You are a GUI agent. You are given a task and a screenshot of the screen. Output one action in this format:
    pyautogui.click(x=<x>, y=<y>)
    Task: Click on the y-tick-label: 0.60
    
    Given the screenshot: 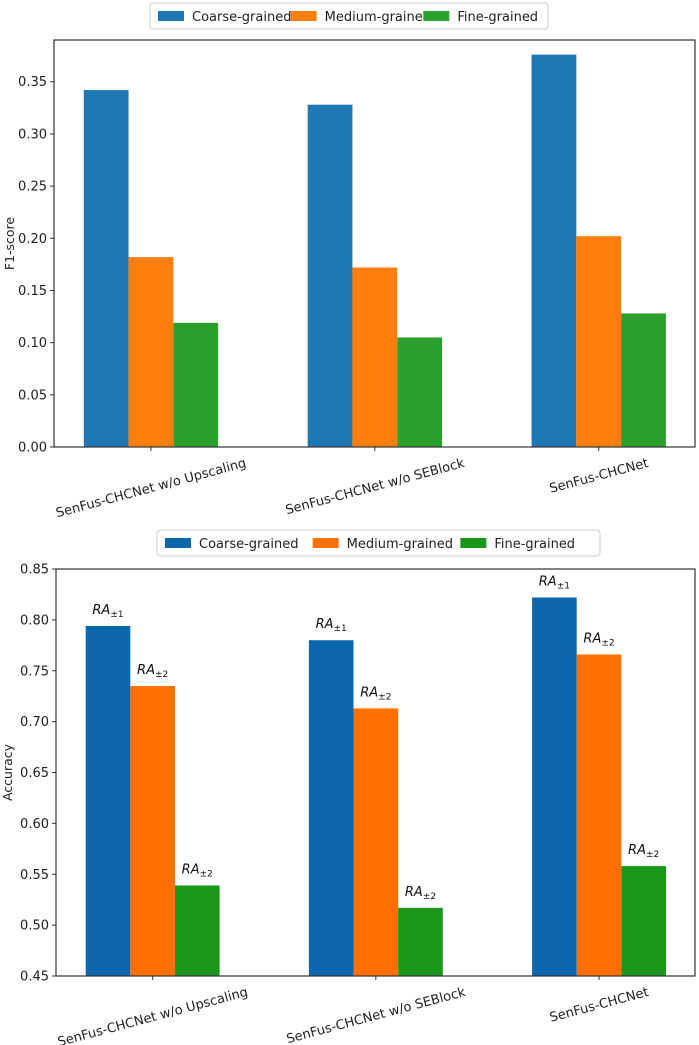 What is the action you would take?
    pyautogui.click(x=34, y=824)
    